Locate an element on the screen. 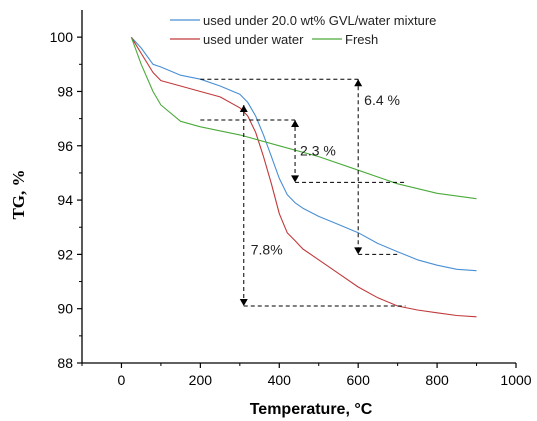  legend-label: used under water is located at coordinates (253, 39).